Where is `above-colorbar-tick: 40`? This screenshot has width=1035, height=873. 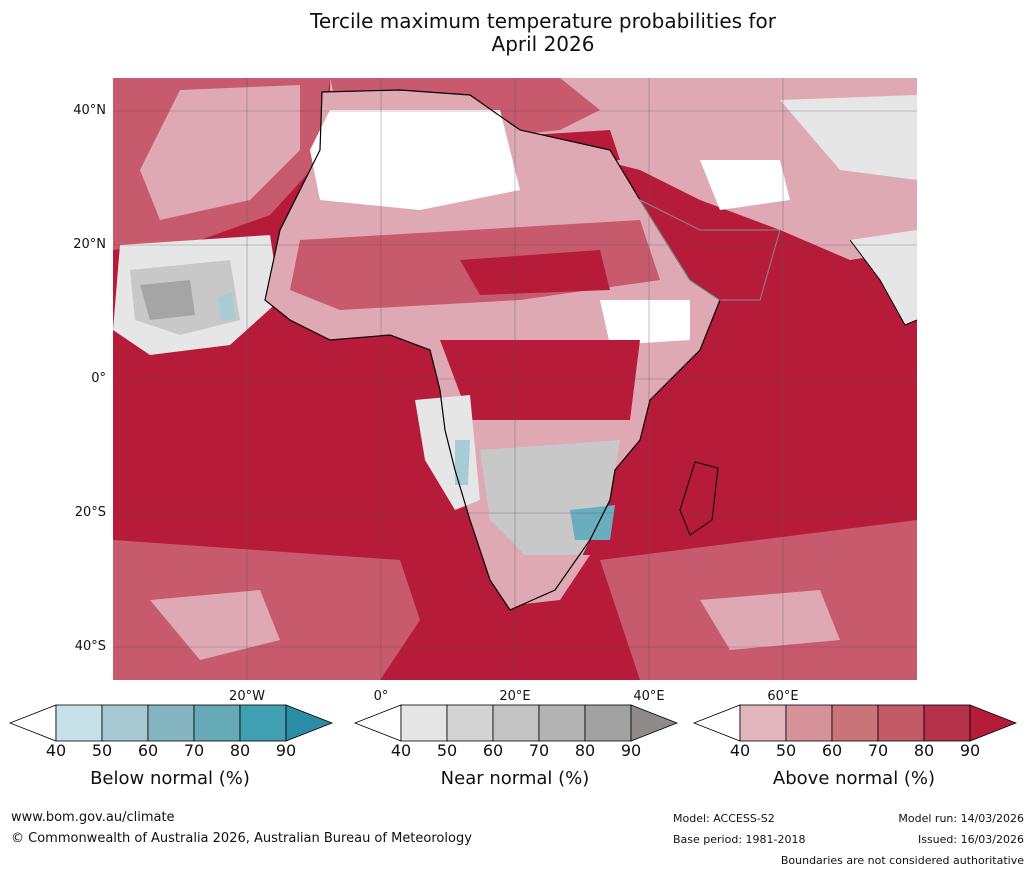 above-colorbar-tick: 40 is located at coordinates (740, 750).